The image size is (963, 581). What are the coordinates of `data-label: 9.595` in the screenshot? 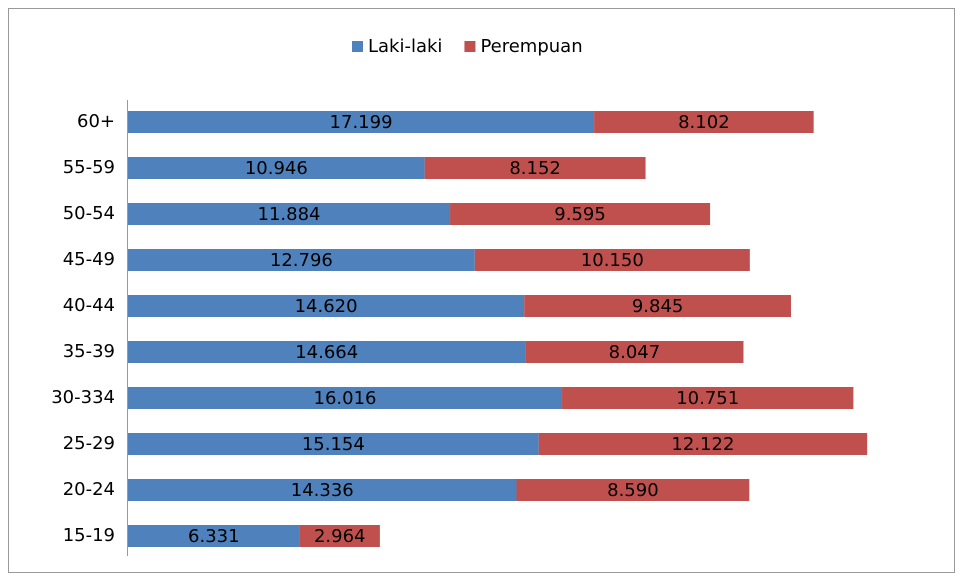 It's located at (580, 214).